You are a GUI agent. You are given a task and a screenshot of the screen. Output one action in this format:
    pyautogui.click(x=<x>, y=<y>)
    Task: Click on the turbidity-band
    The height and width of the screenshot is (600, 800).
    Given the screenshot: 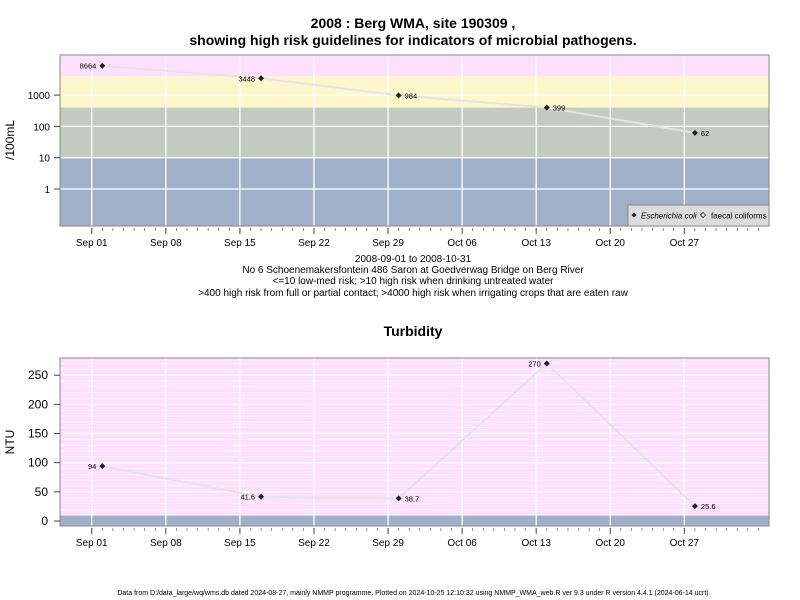 What is the action you would take?
    pyautogui.click(x=414, y=520)
    